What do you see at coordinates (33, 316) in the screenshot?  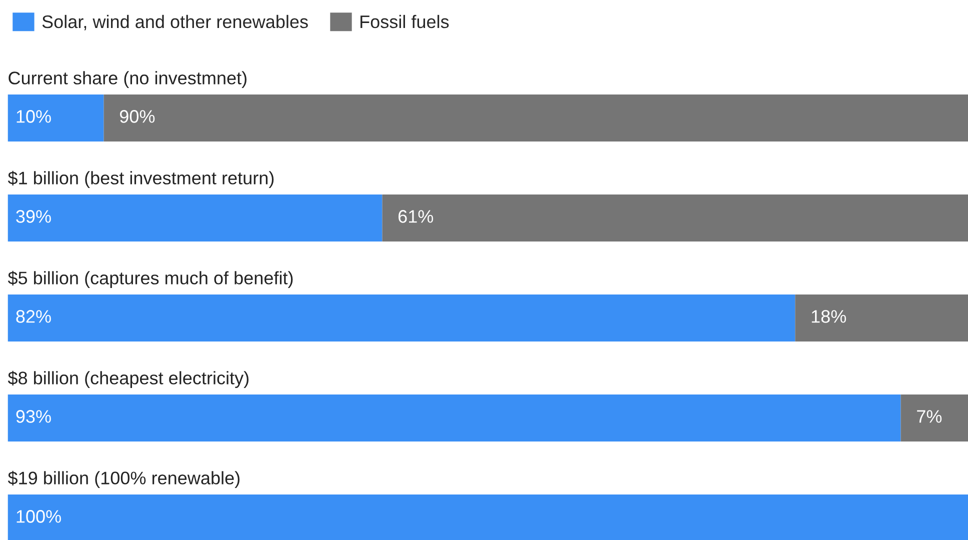 I see `data-label: 82%` at bounding box center [33, 316].